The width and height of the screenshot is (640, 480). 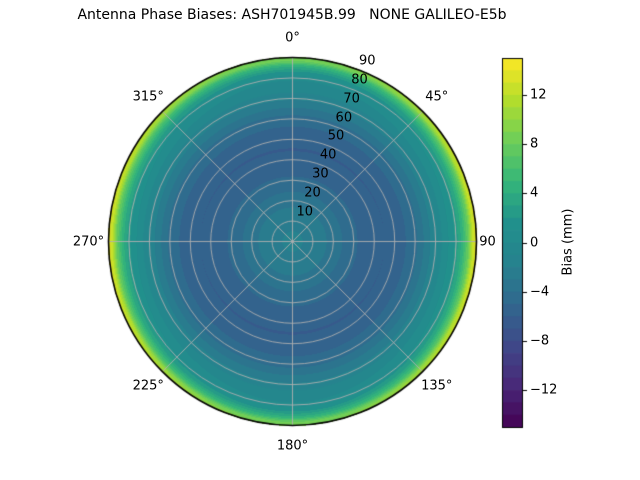 I want to click on colorbar-tick-label: −8, so click(x=540, y=341).